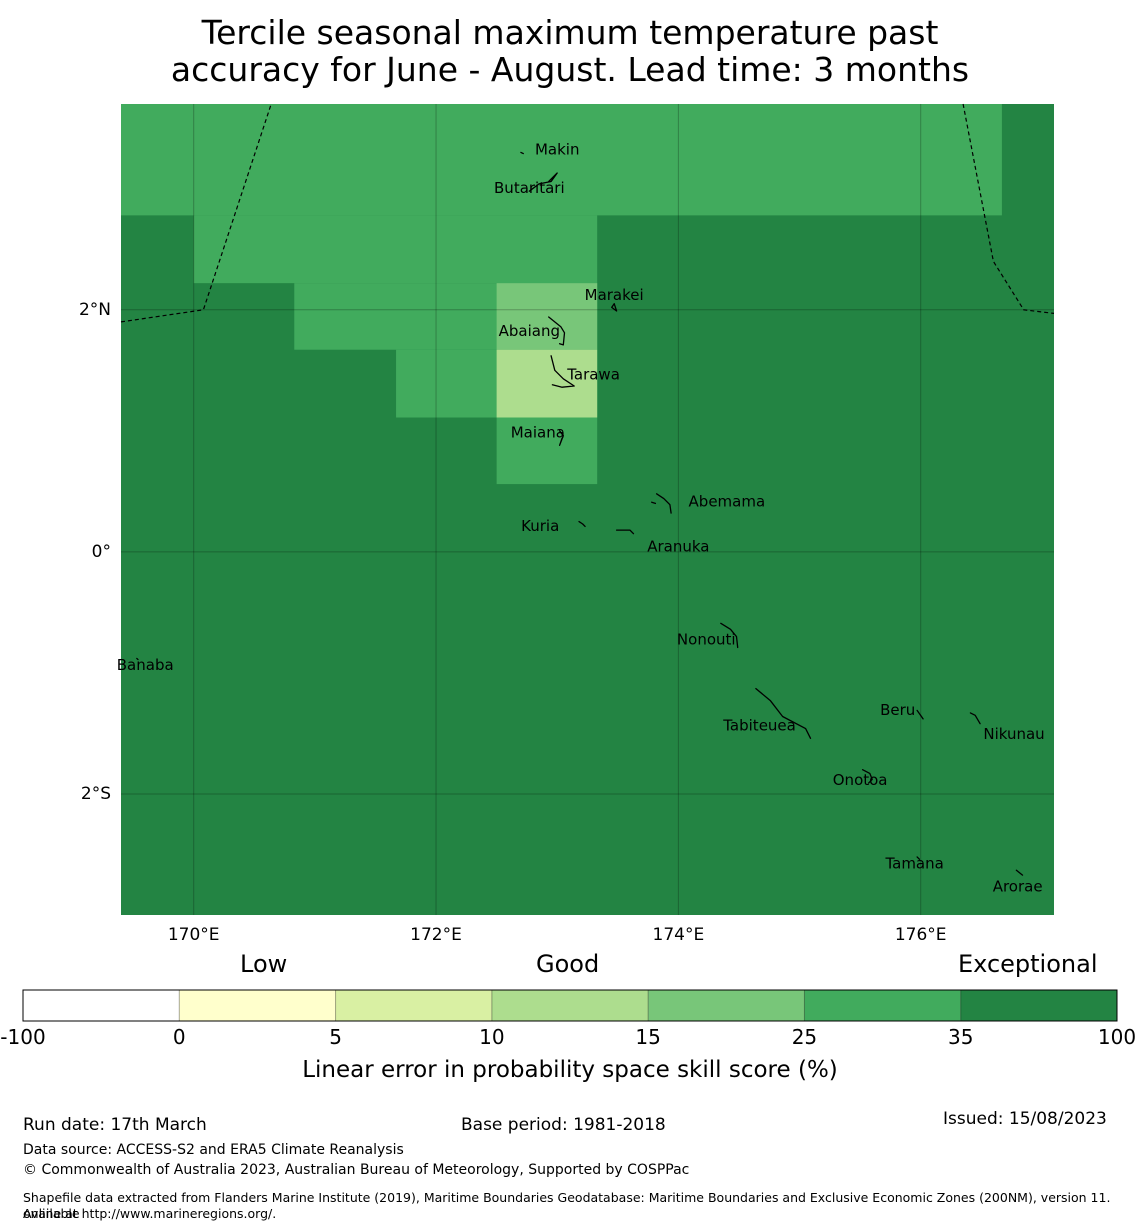  What do you see at coordinates (1028, 964) in the screenshot?
I see `colorbar-category-exceptional: Exceptional` at bounding box center [1028, 964].